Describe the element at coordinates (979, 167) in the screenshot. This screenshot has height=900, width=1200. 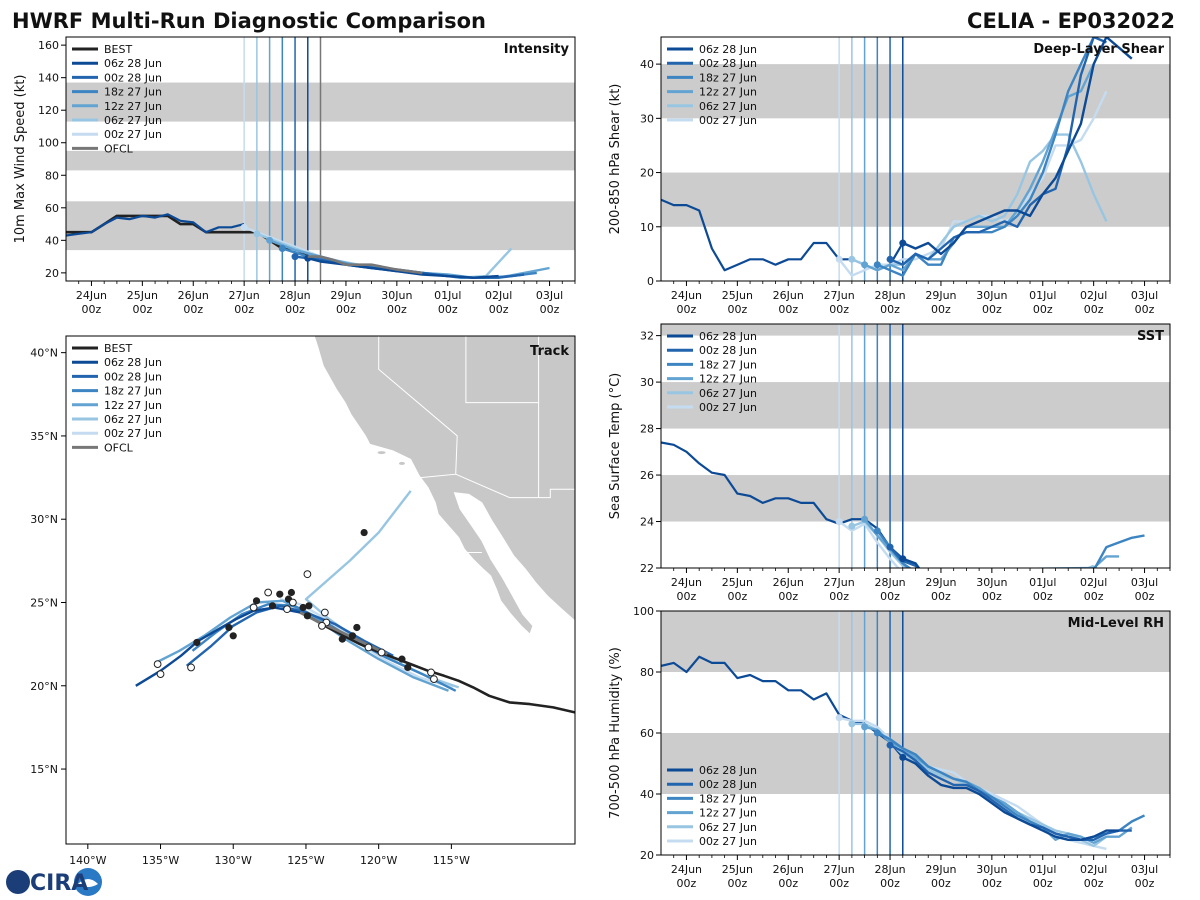
I see `shear-series-r12z27` at that location.